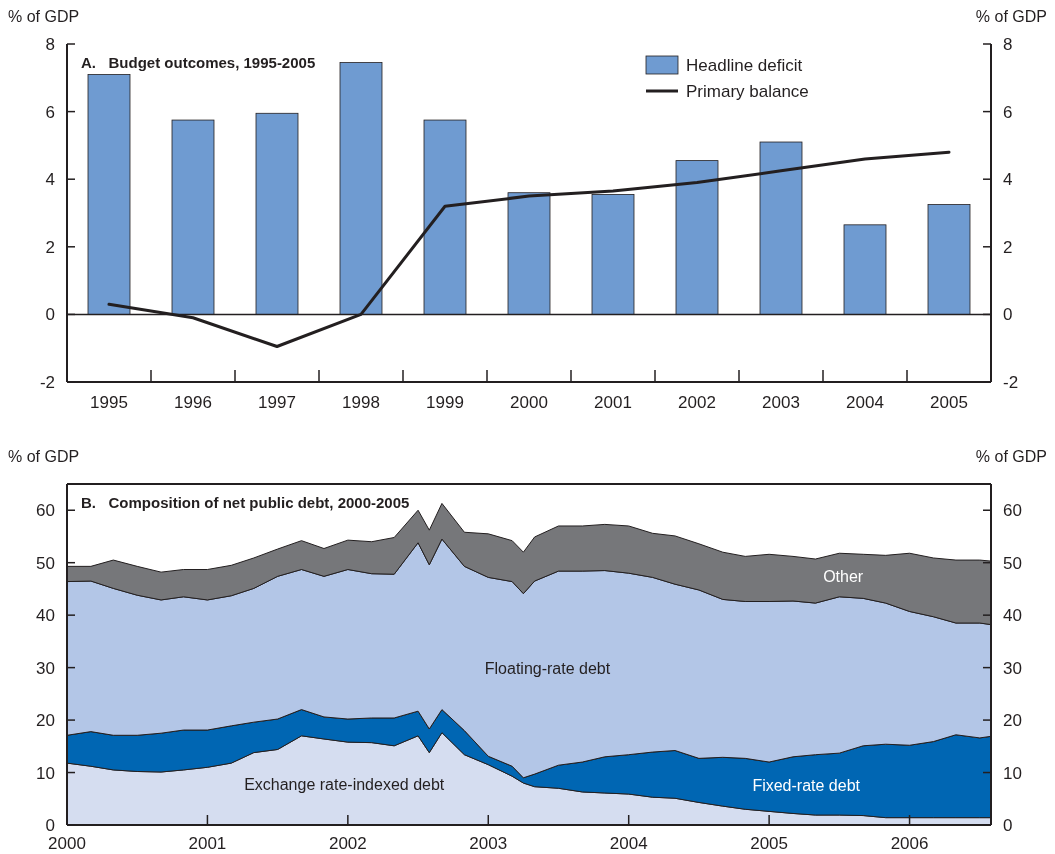 The image size is (1055, 854). I want to click on y-tick-label: 60, so click(45, 511).